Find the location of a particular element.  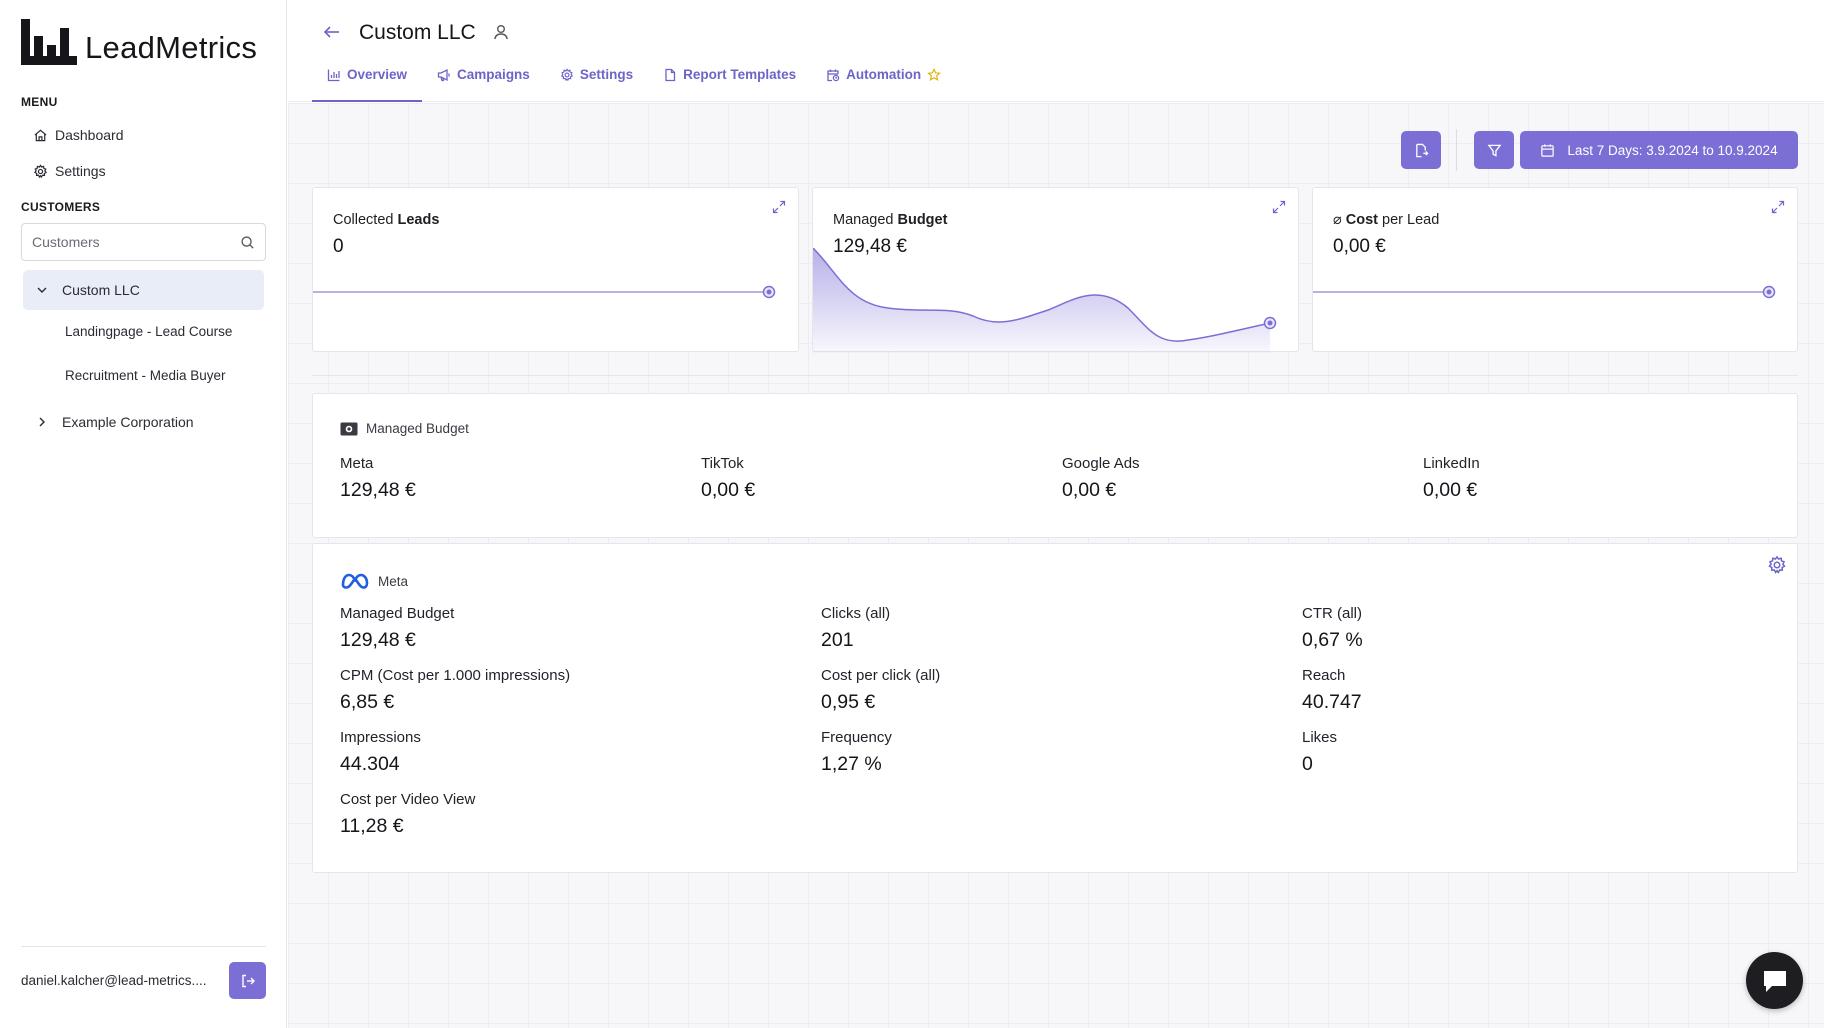

budget-meta-label: Meta is located at coordinates (357, 463).